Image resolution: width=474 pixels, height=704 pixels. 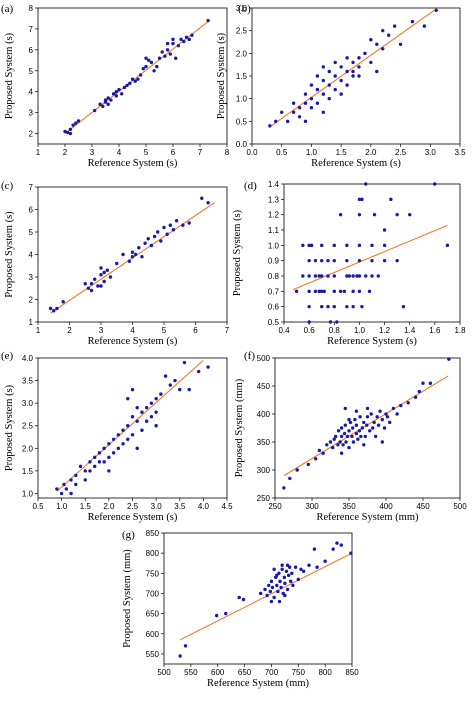 I want to click on panel-label: (d), so click(x=250, y=186).